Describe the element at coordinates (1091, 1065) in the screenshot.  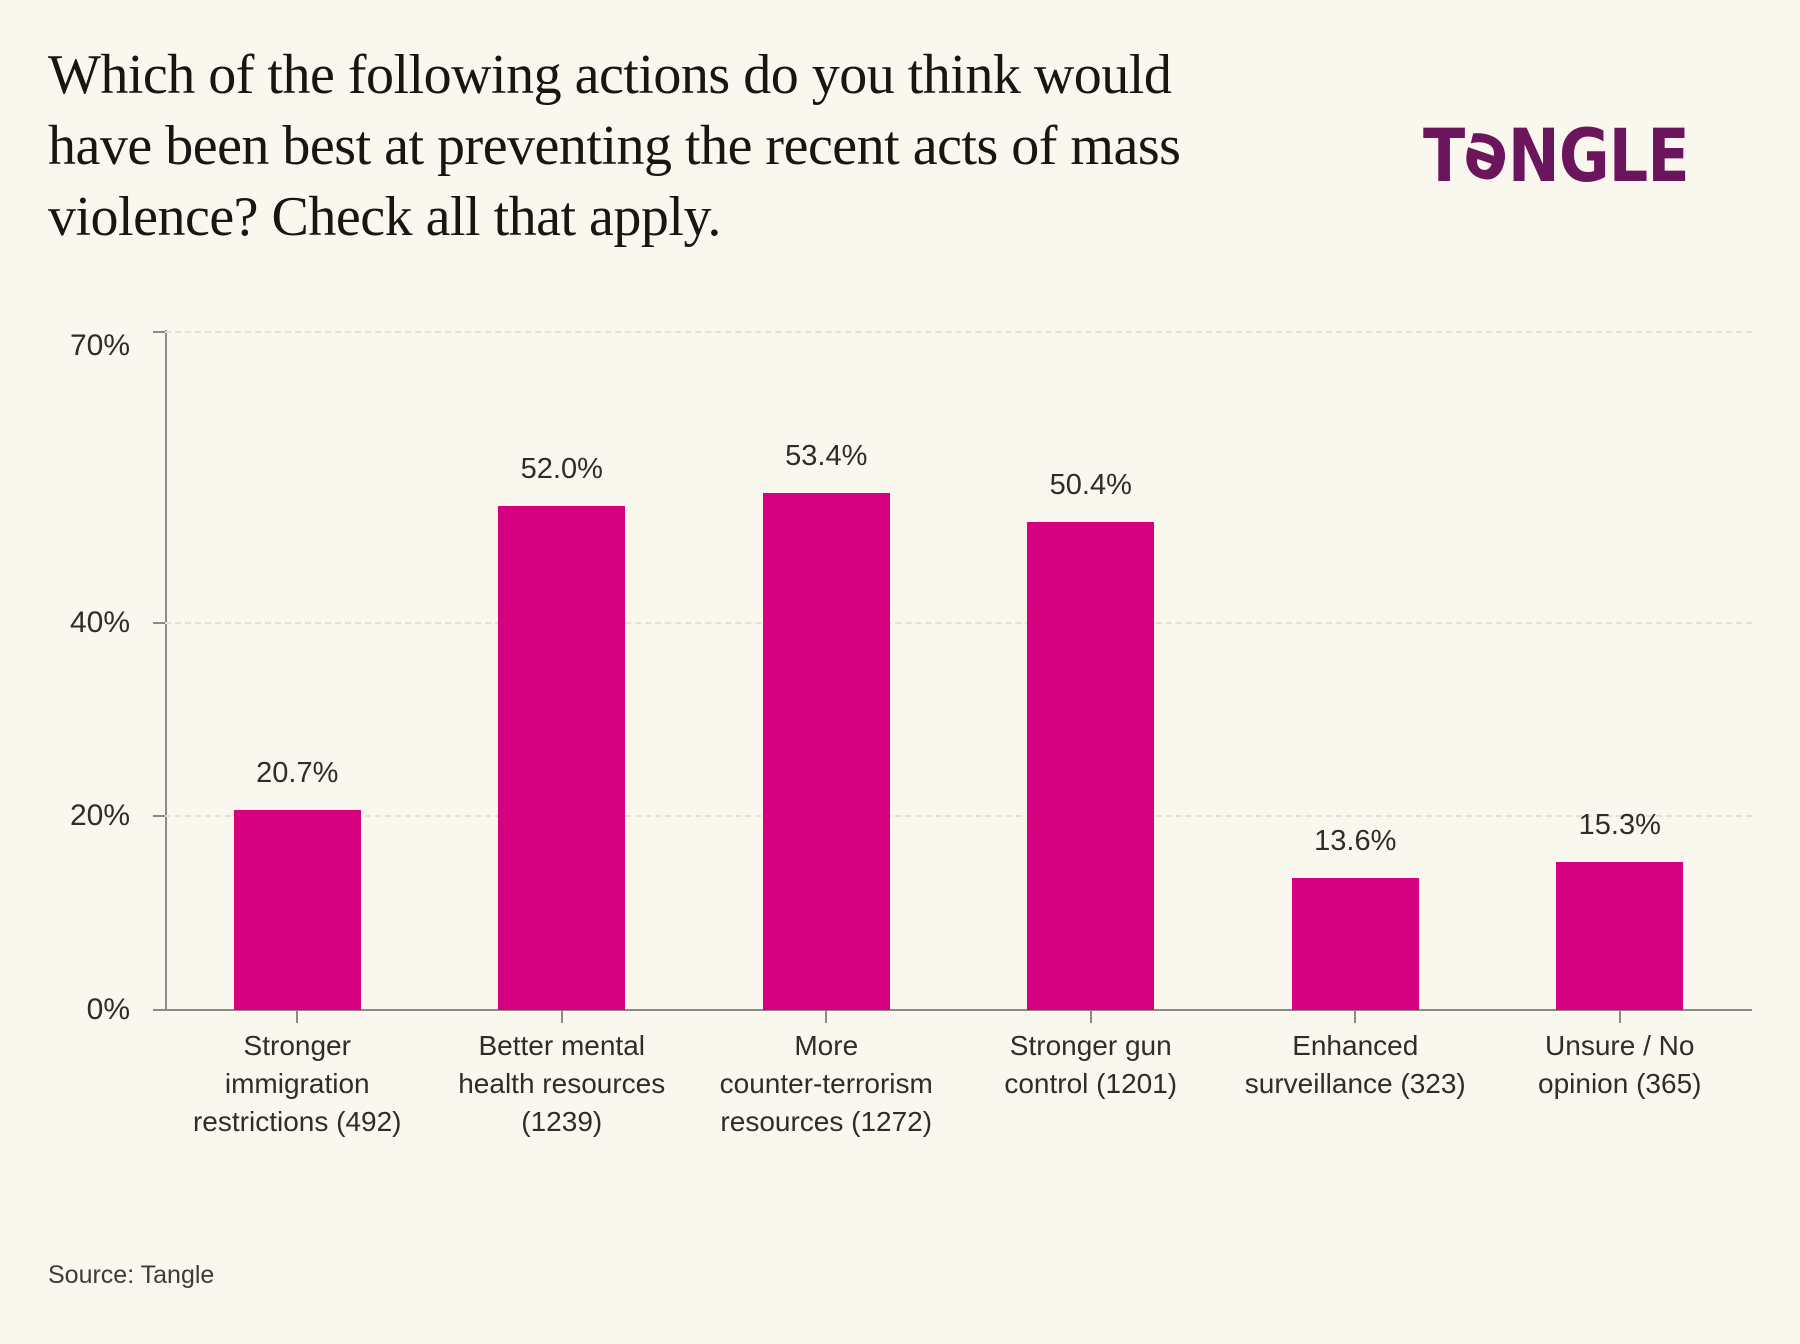
I see `category-label: Stronger gun control (1201)` at that location.